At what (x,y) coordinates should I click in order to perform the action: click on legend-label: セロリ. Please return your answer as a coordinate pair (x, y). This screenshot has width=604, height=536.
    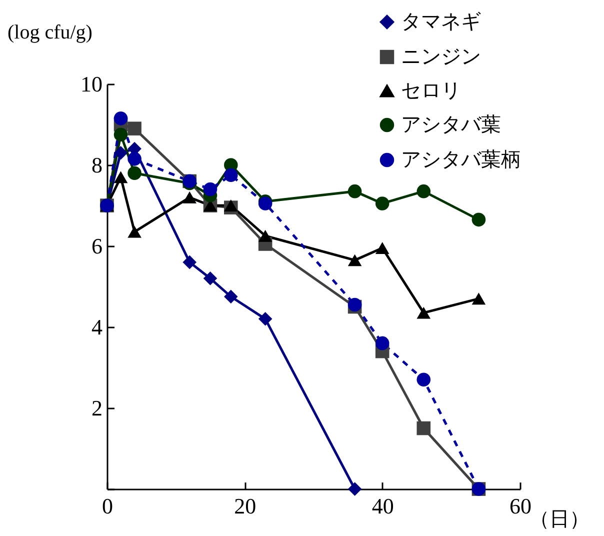
    Looking at the image, I should click on (431, 91).